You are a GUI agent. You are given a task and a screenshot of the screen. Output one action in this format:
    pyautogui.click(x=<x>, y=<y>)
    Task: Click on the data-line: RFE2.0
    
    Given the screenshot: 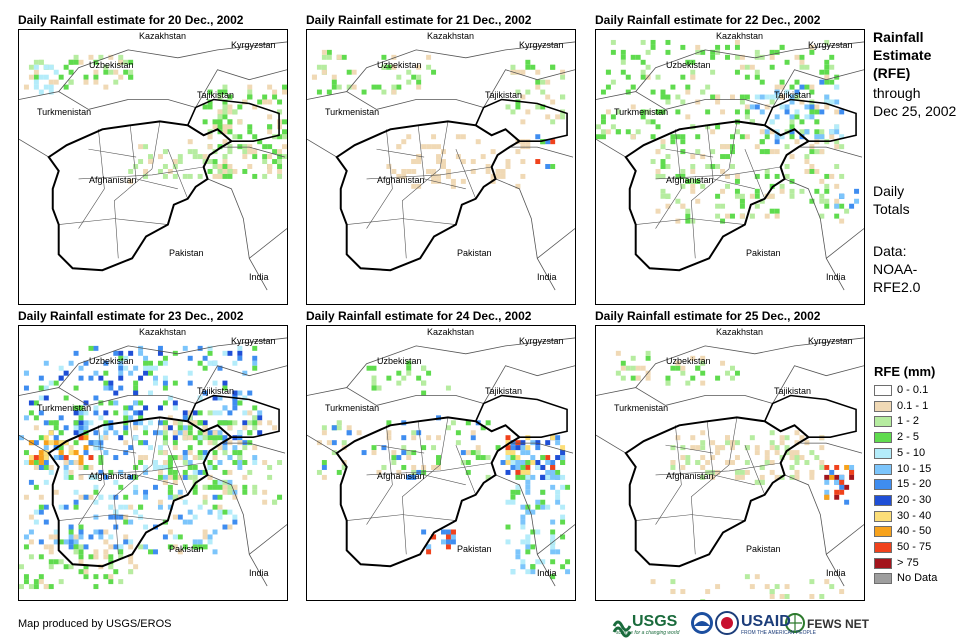 What is the action you would take?
    pyautogui.click(x=897, y=287)
    